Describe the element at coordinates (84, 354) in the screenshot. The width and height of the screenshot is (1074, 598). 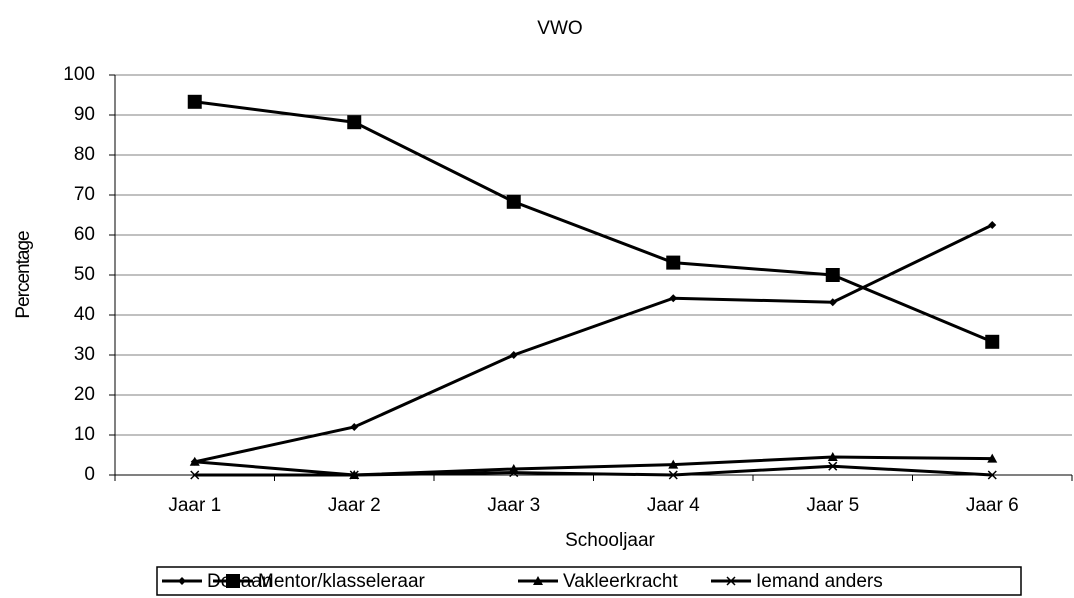
I see `y-tick-label: 30` at that location.